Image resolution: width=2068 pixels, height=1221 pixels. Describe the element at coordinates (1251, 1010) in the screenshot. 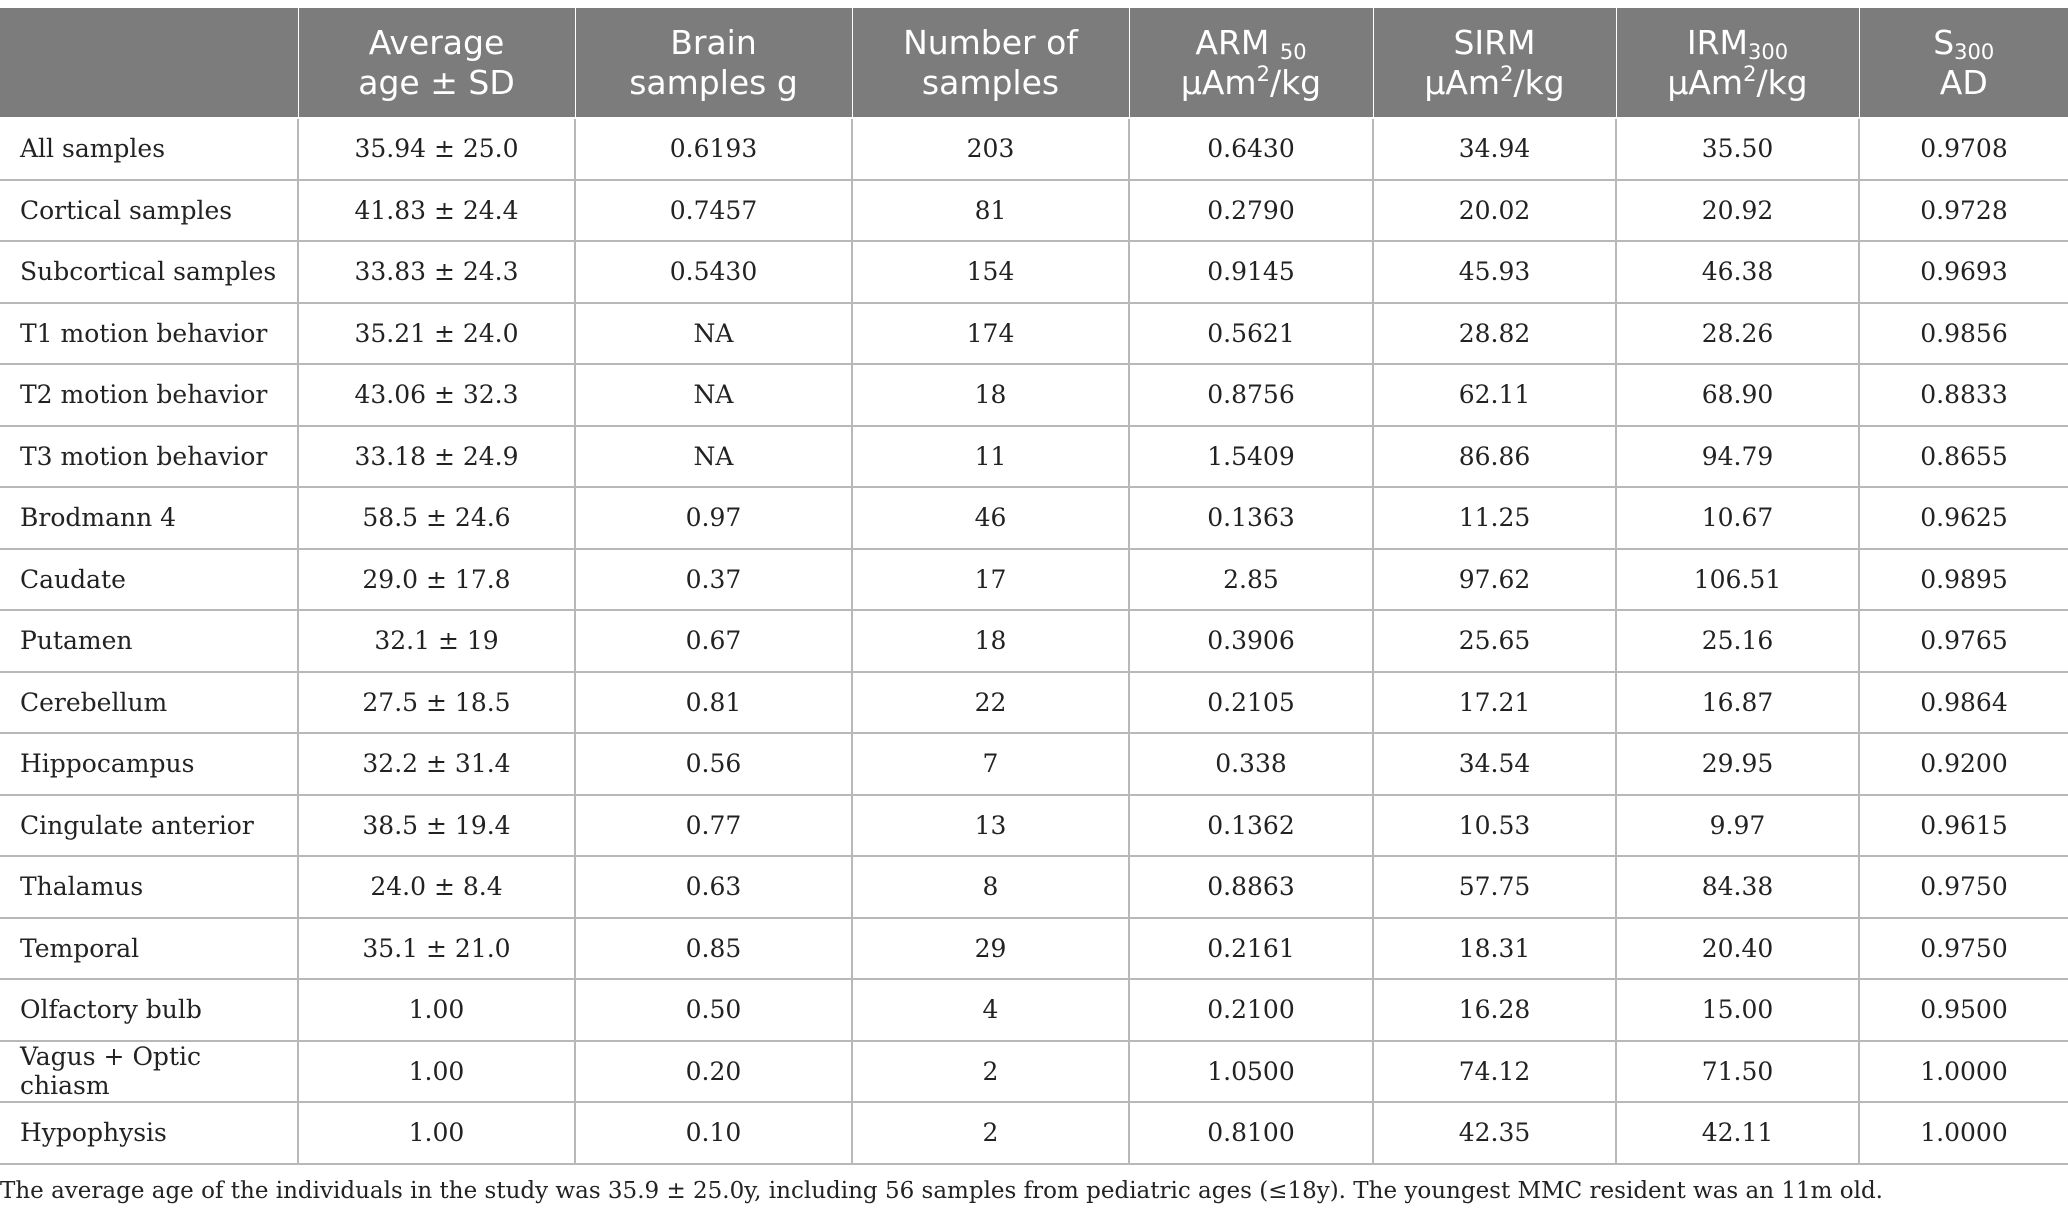

I see `table-cell: 0.2100` at that location.